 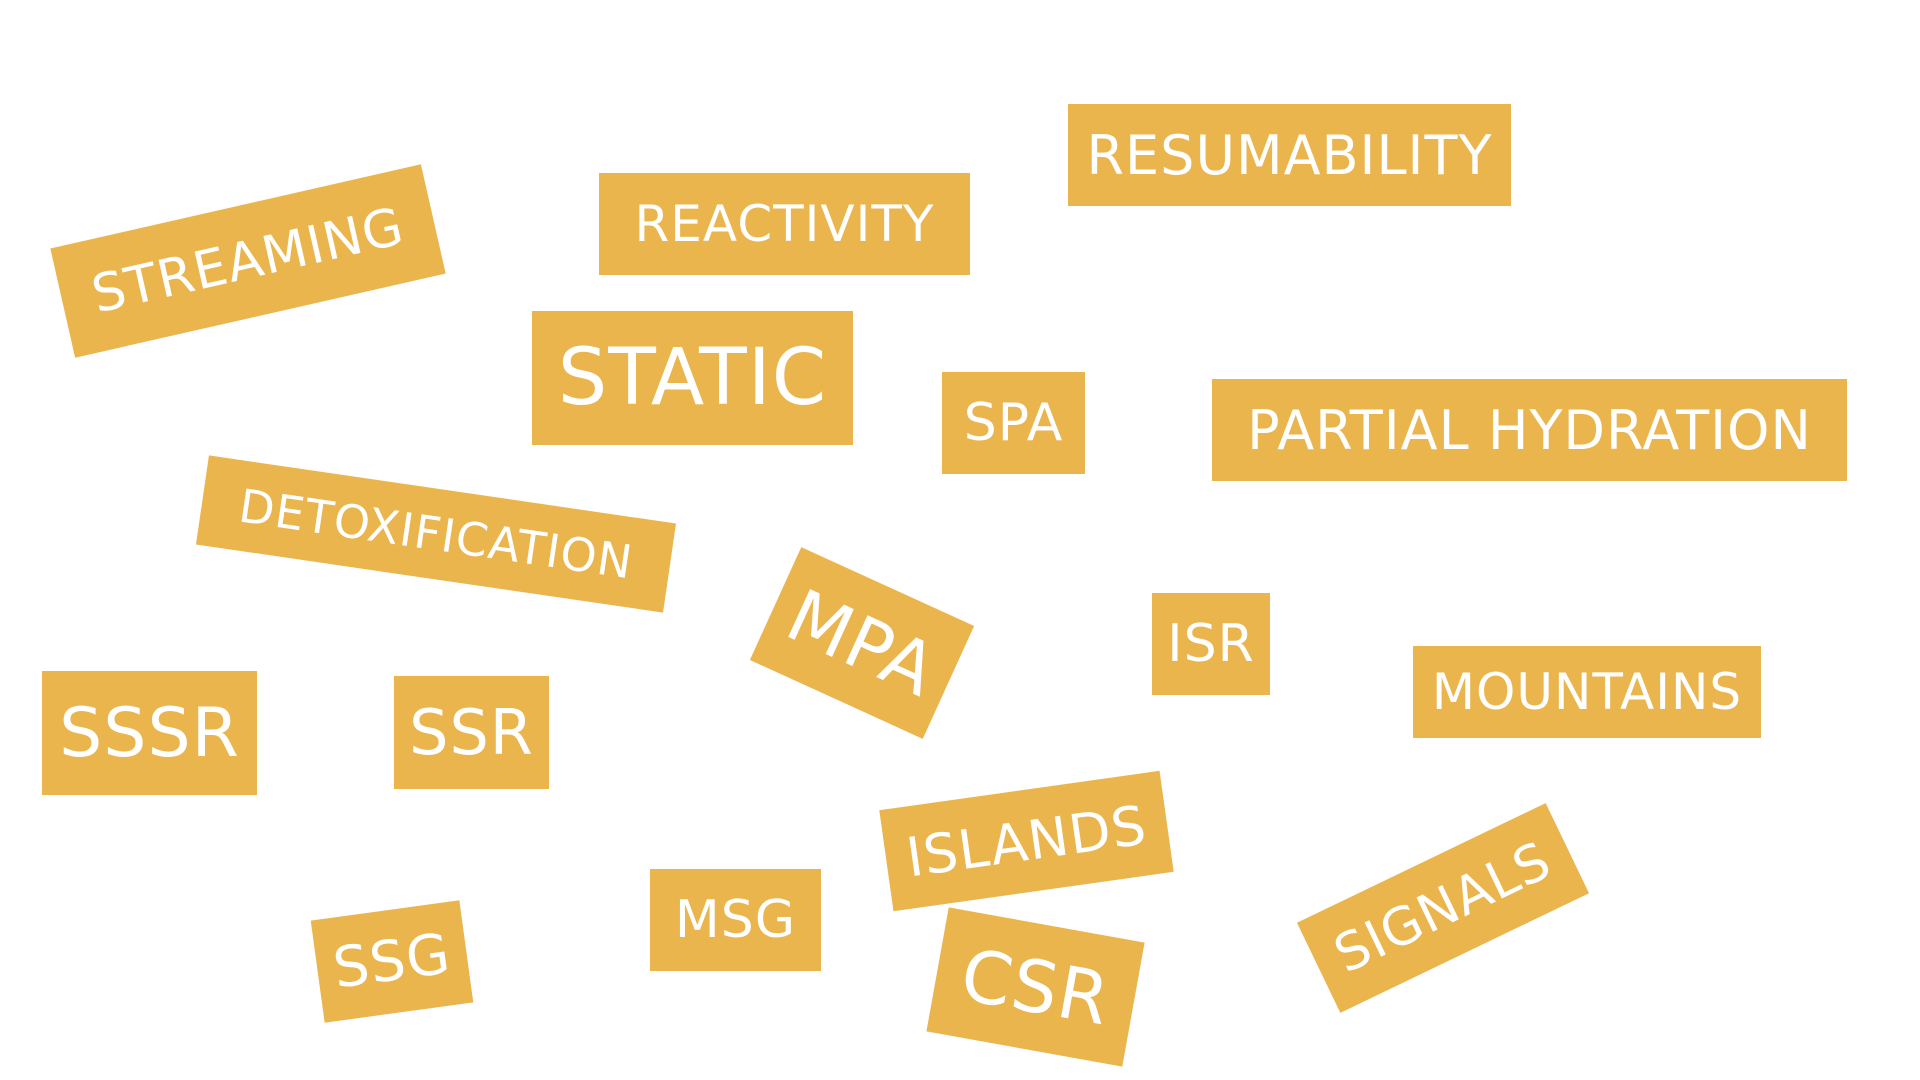 I want to click on tag-isr: ISR, so click(x=1211, y=644).